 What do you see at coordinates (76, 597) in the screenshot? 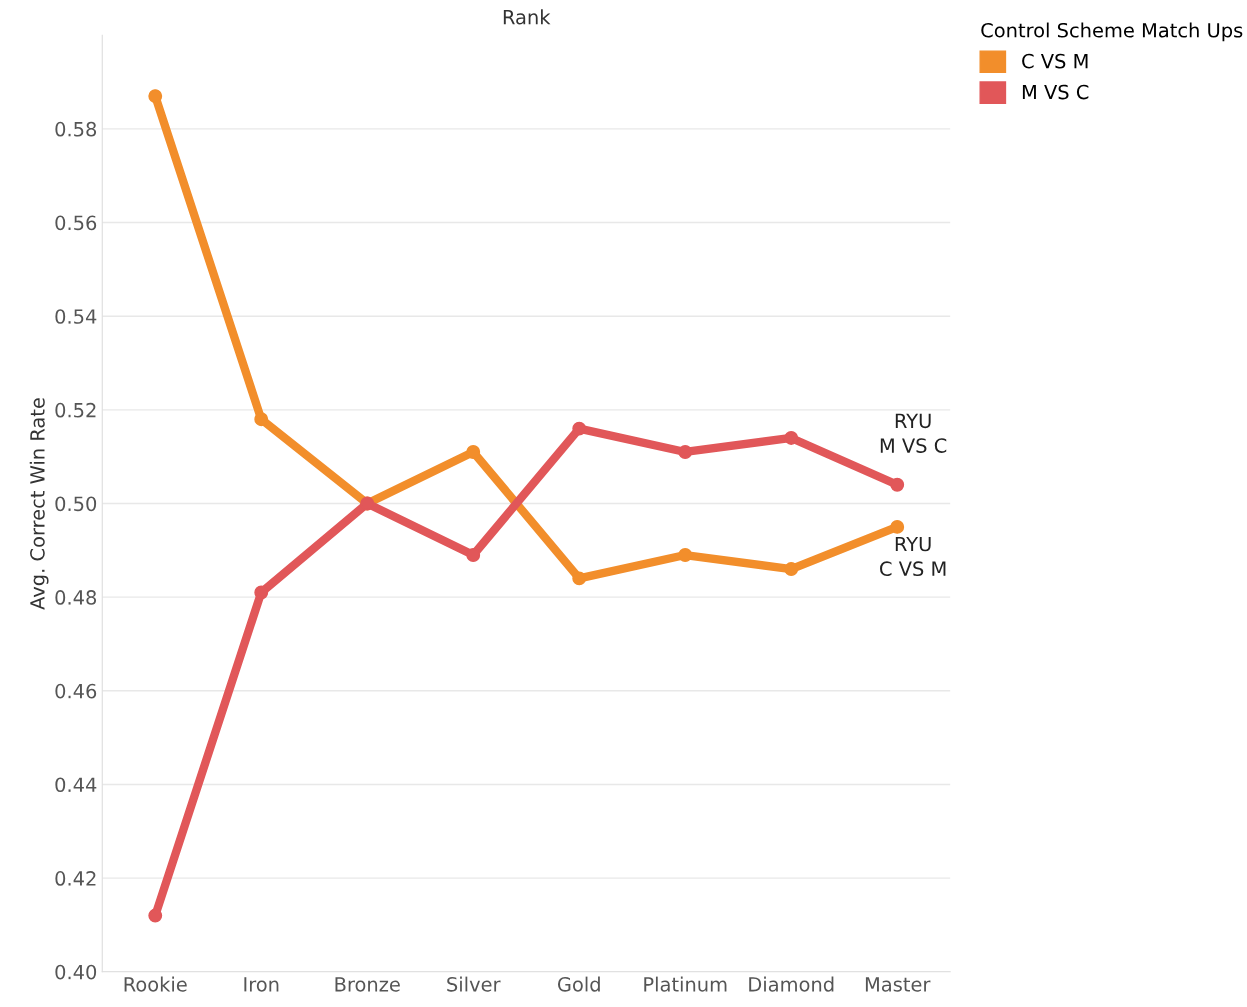
I see `y-tick-label: 0.48` at bounding box center [76, 597].